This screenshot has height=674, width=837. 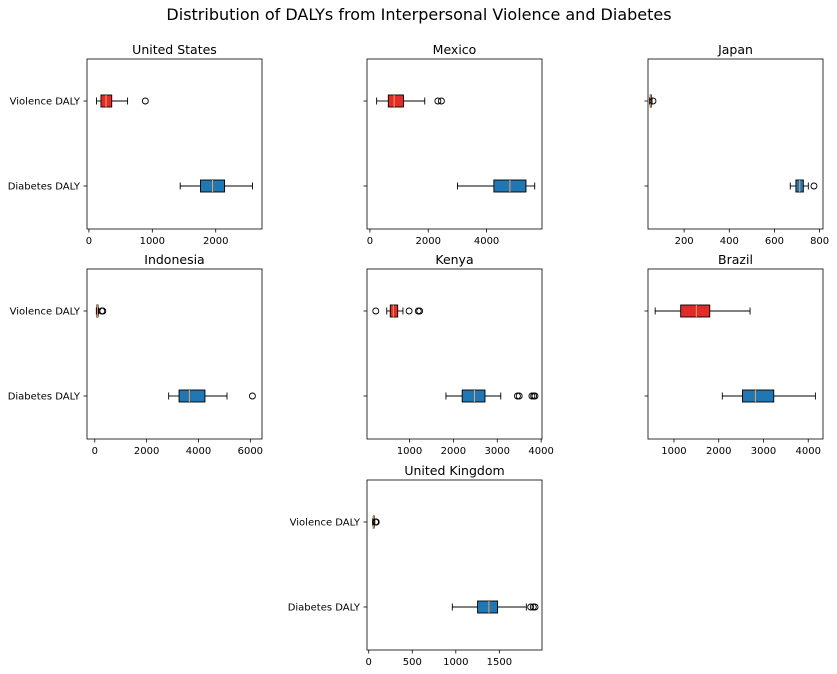 I want to click on panel-mexico: Mexico 0 2000 4000, so click(x=453, y=144).